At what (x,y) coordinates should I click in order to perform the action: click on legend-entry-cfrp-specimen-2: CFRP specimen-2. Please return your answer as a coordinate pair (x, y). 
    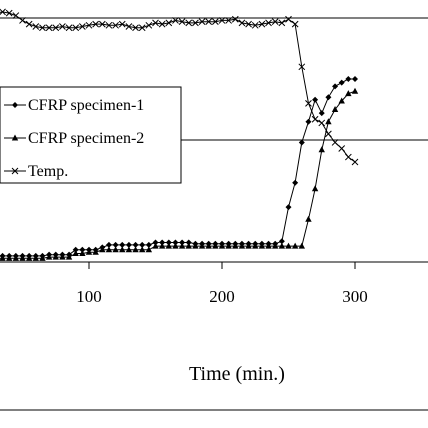
    Looking at the image, I should click on (74, 138).